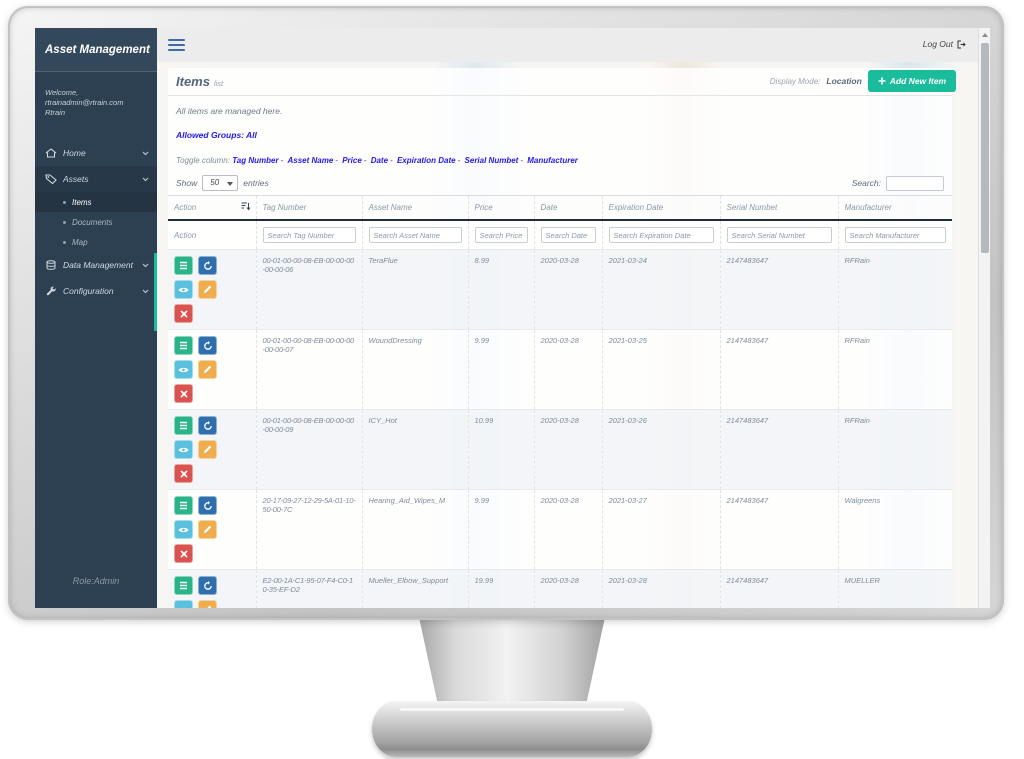  I want to click on column-search-row: Action, so click(560, 235).